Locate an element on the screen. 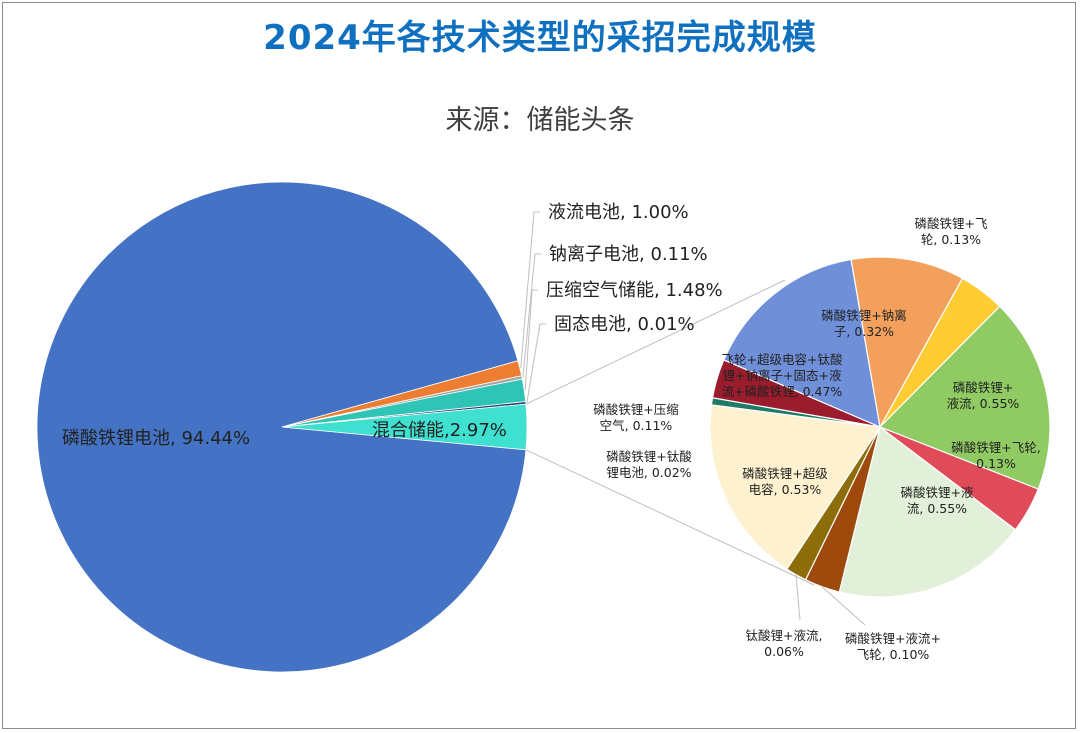 This screenshot has height=733, width=1080. data-label: 磷酸铁锂+液流+飞轮, 0.10% is located at coordinates (893, 646).